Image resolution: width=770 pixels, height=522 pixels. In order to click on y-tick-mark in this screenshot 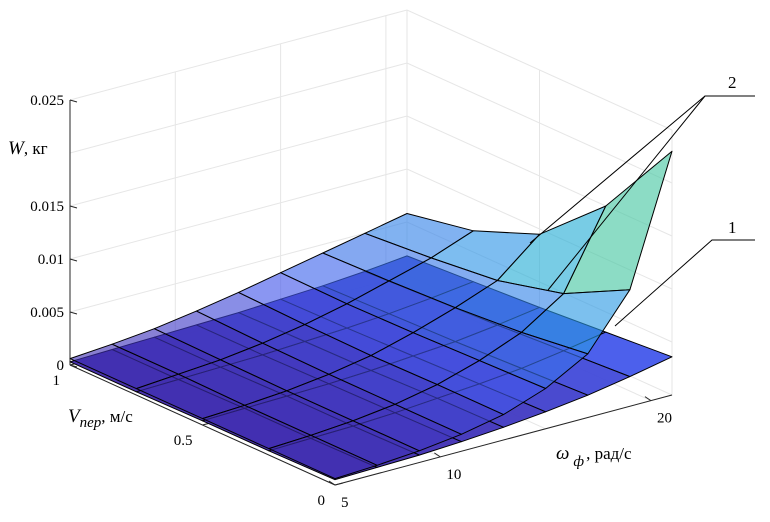, I will do `click(339, 484)`.